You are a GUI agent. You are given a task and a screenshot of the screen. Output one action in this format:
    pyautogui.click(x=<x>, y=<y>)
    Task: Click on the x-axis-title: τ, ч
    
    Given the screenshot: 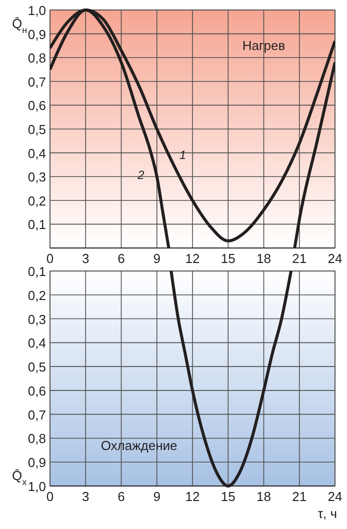 What is the action you would take?
    pyautogui.click(x=327, y=513)
    